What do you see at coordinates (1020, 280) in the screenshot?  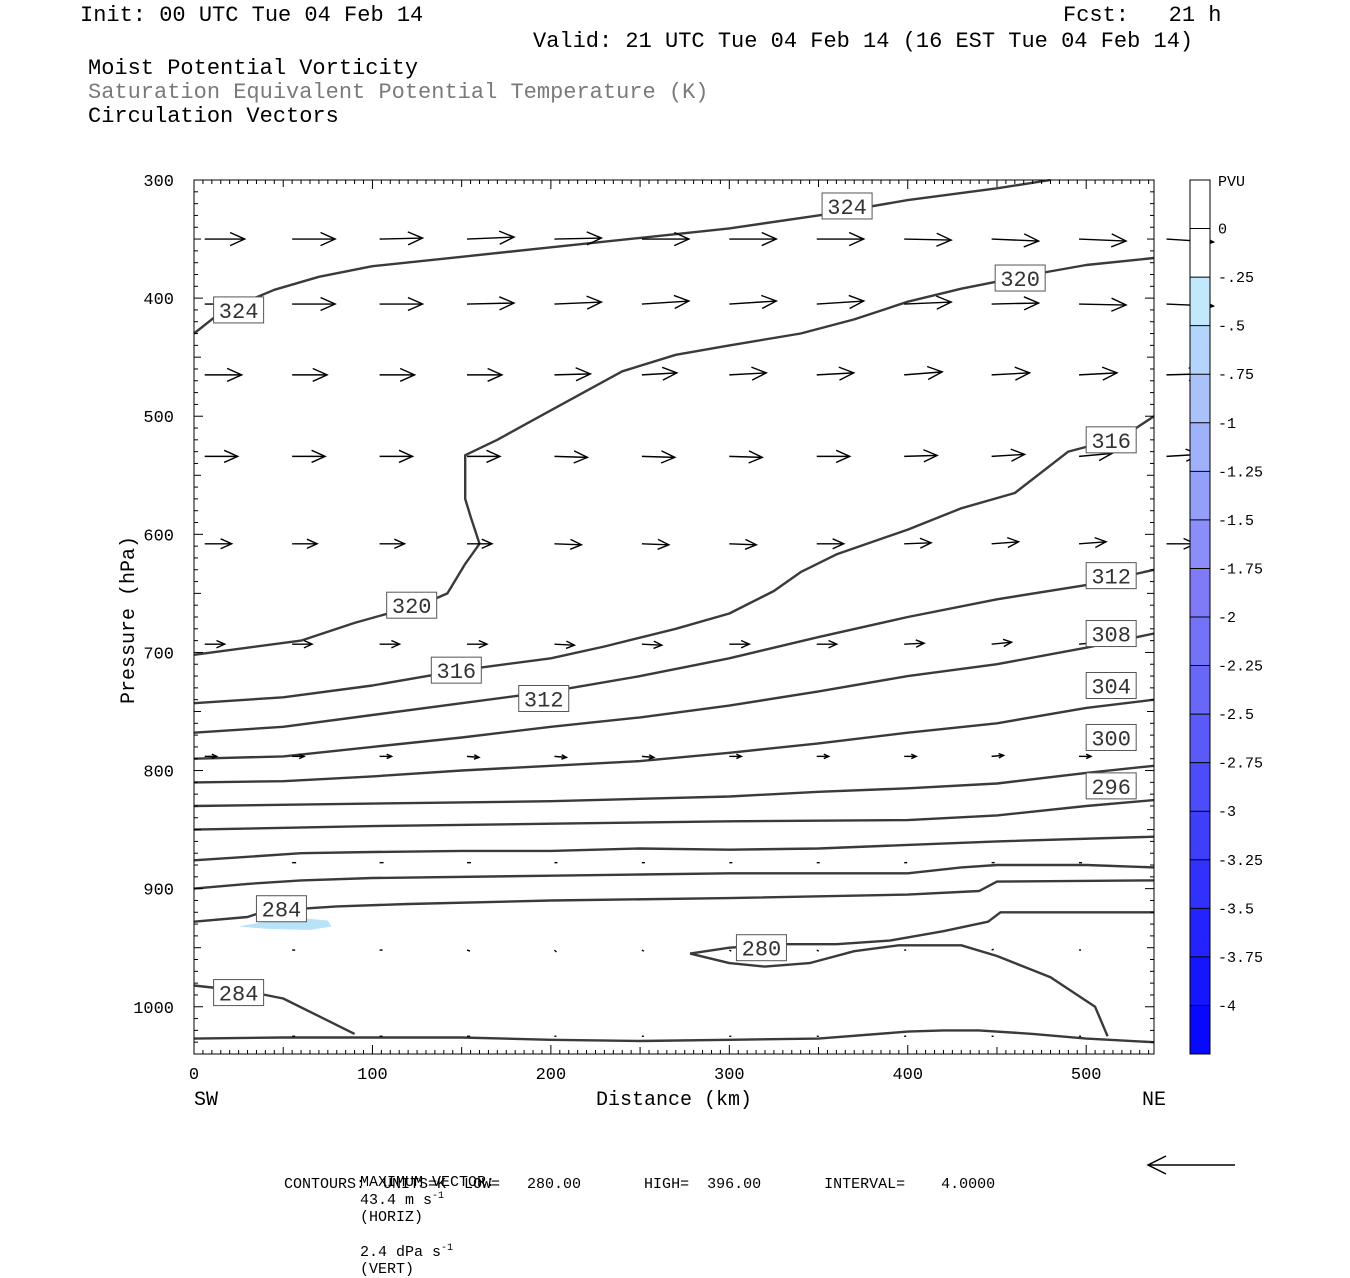 I see `contour-label: 320` at bounding box center [1020, 280].